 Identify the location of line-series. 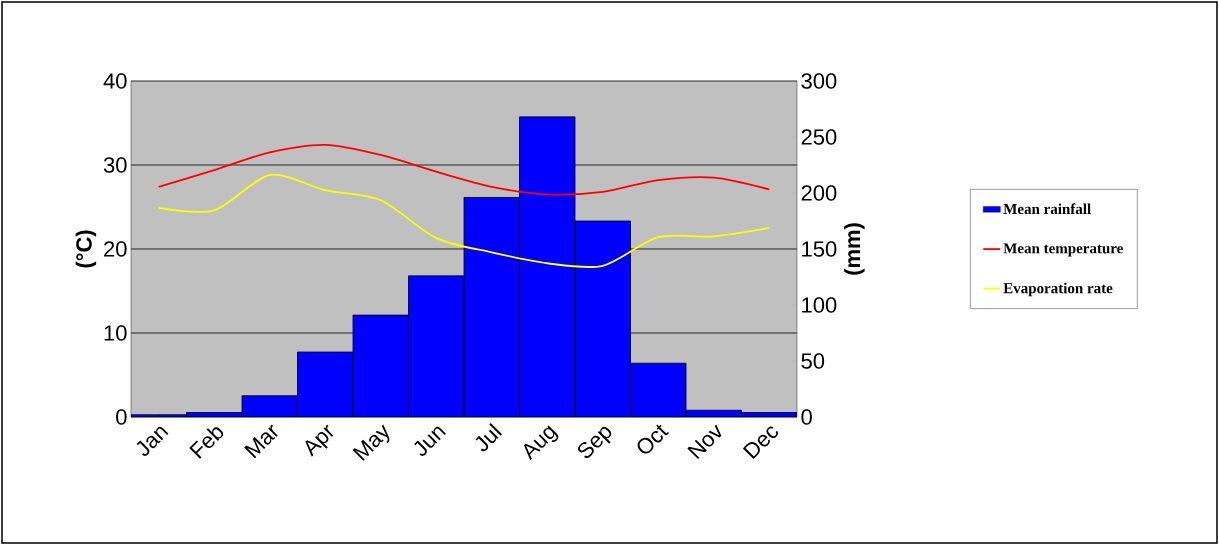
(464, 169).